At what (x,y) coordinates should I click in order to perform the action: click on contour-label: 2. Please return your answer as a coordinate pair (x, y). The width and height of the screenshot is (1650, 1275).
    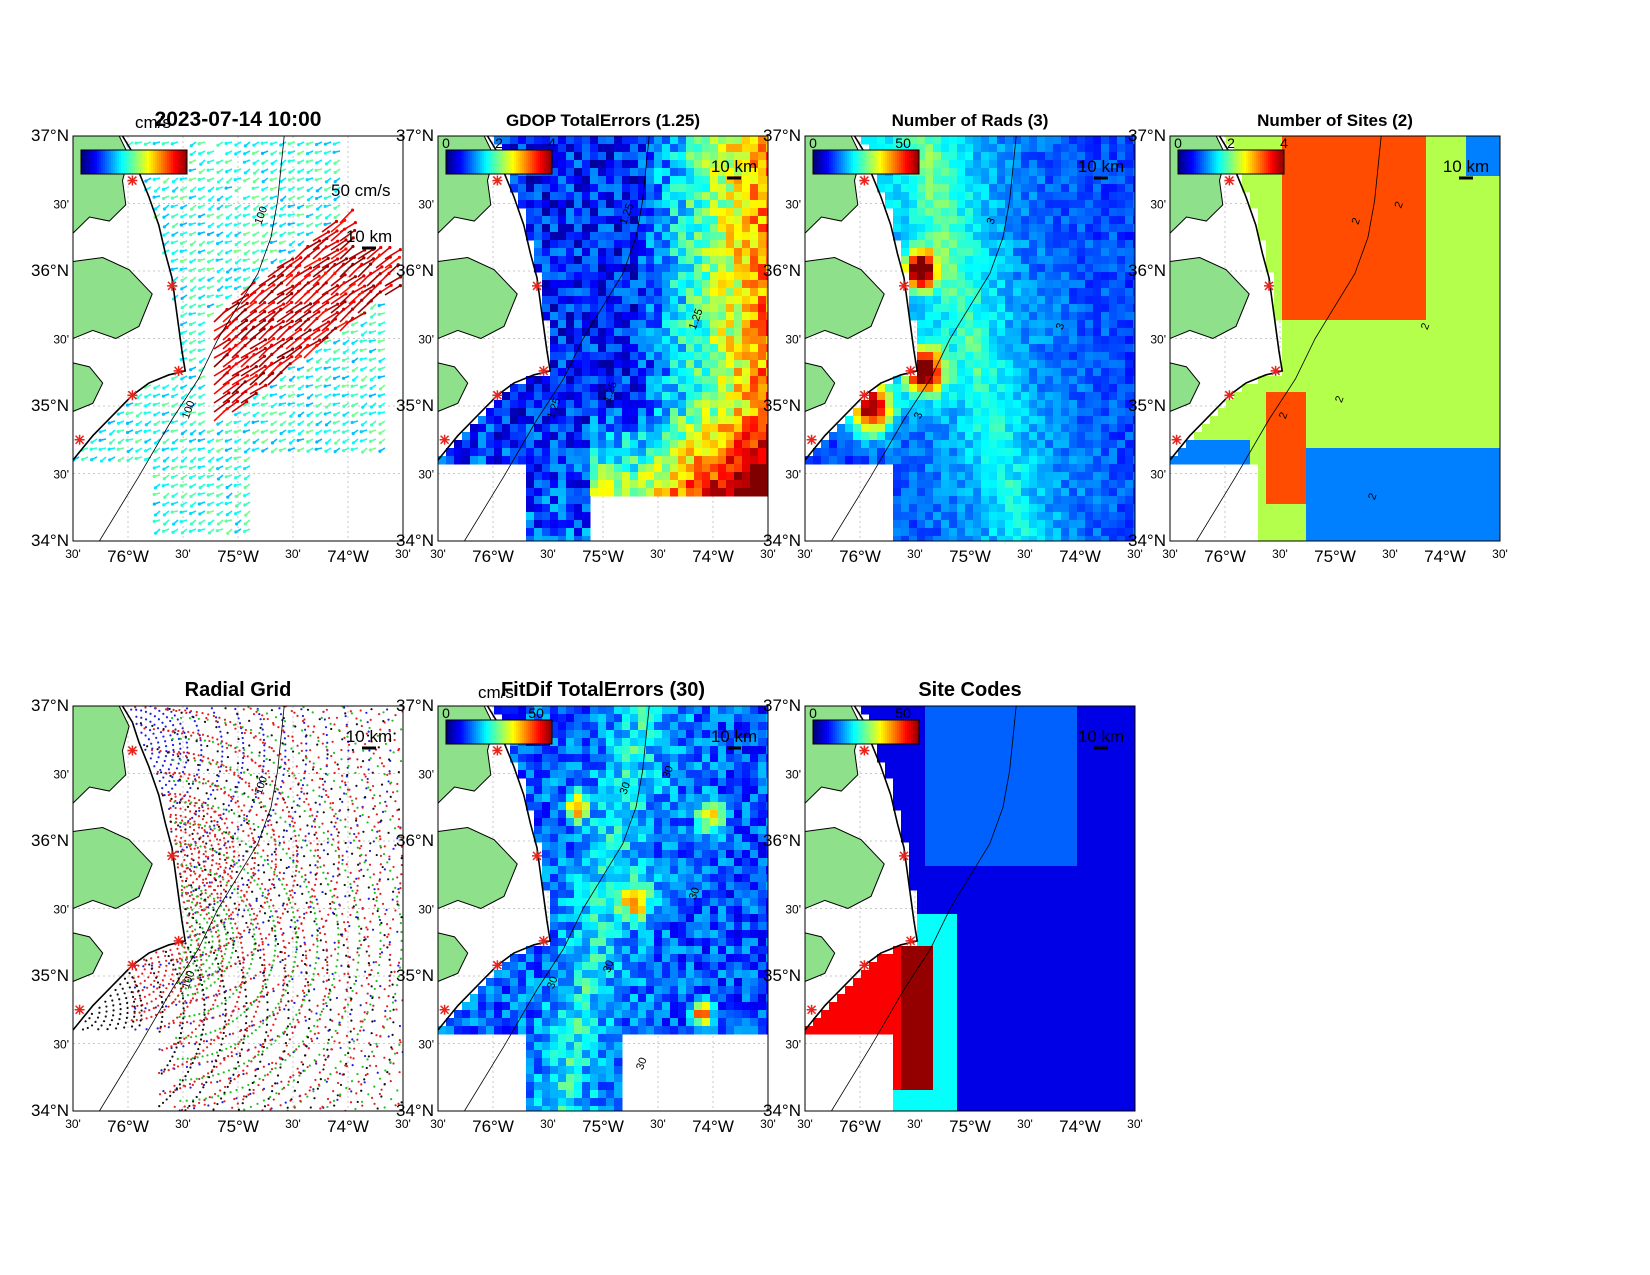
    Looking at the image, I should click on (1356, 221).